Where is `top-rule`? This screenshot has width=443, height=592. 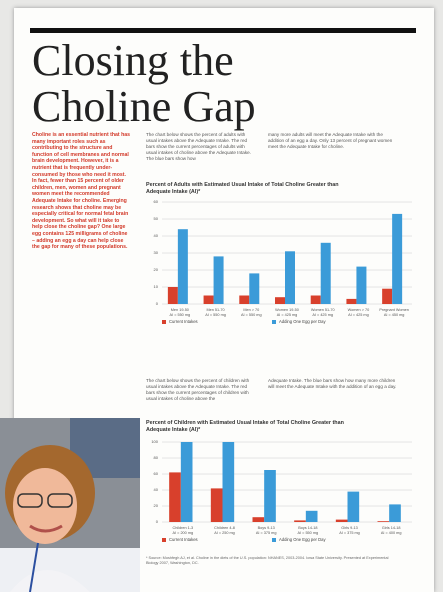 top-rule is located at coordinates (223, 30).